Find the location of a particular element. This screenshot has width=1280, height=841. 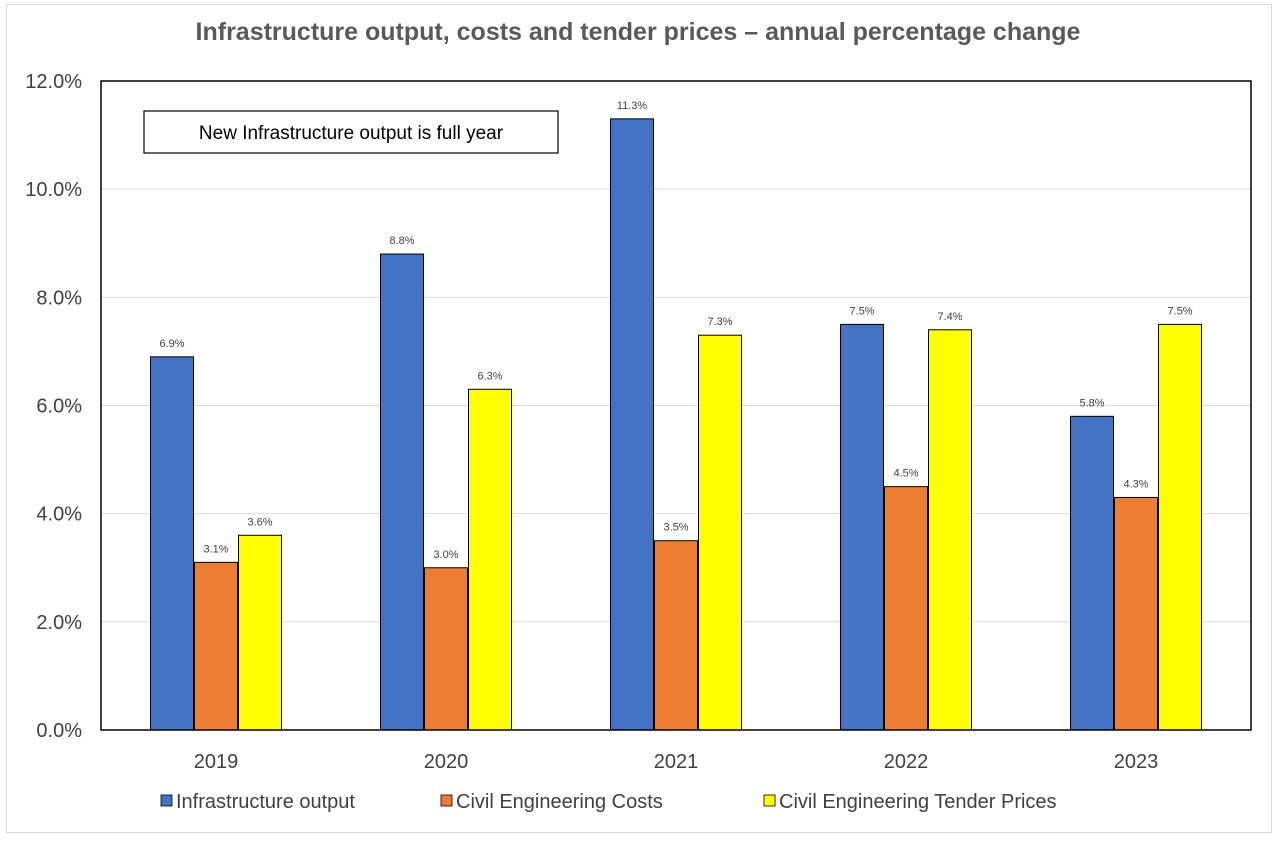

data-label: 3.5% is located at coordinates (675, 528).